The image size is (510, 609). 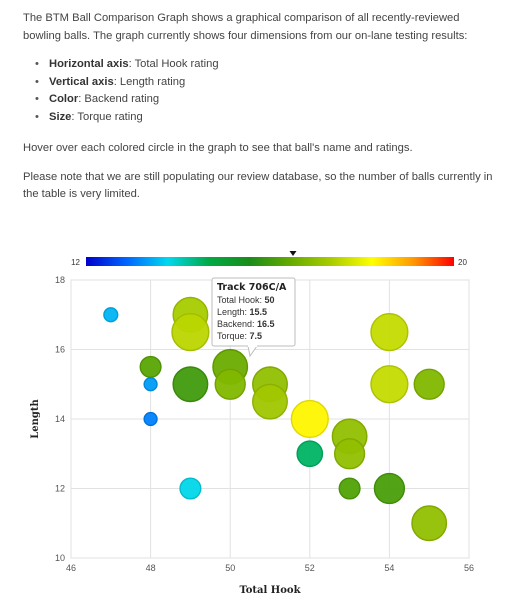 I want to click on x-tick-label: 50, so click(x=230, y=568).